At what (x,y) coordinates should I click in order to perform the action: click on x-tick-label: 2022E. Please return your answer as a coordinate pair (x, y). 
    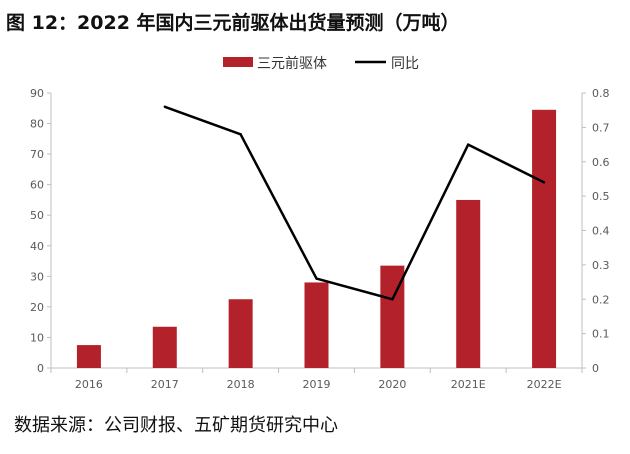
    Looking at the image, I should click on (544, 384).